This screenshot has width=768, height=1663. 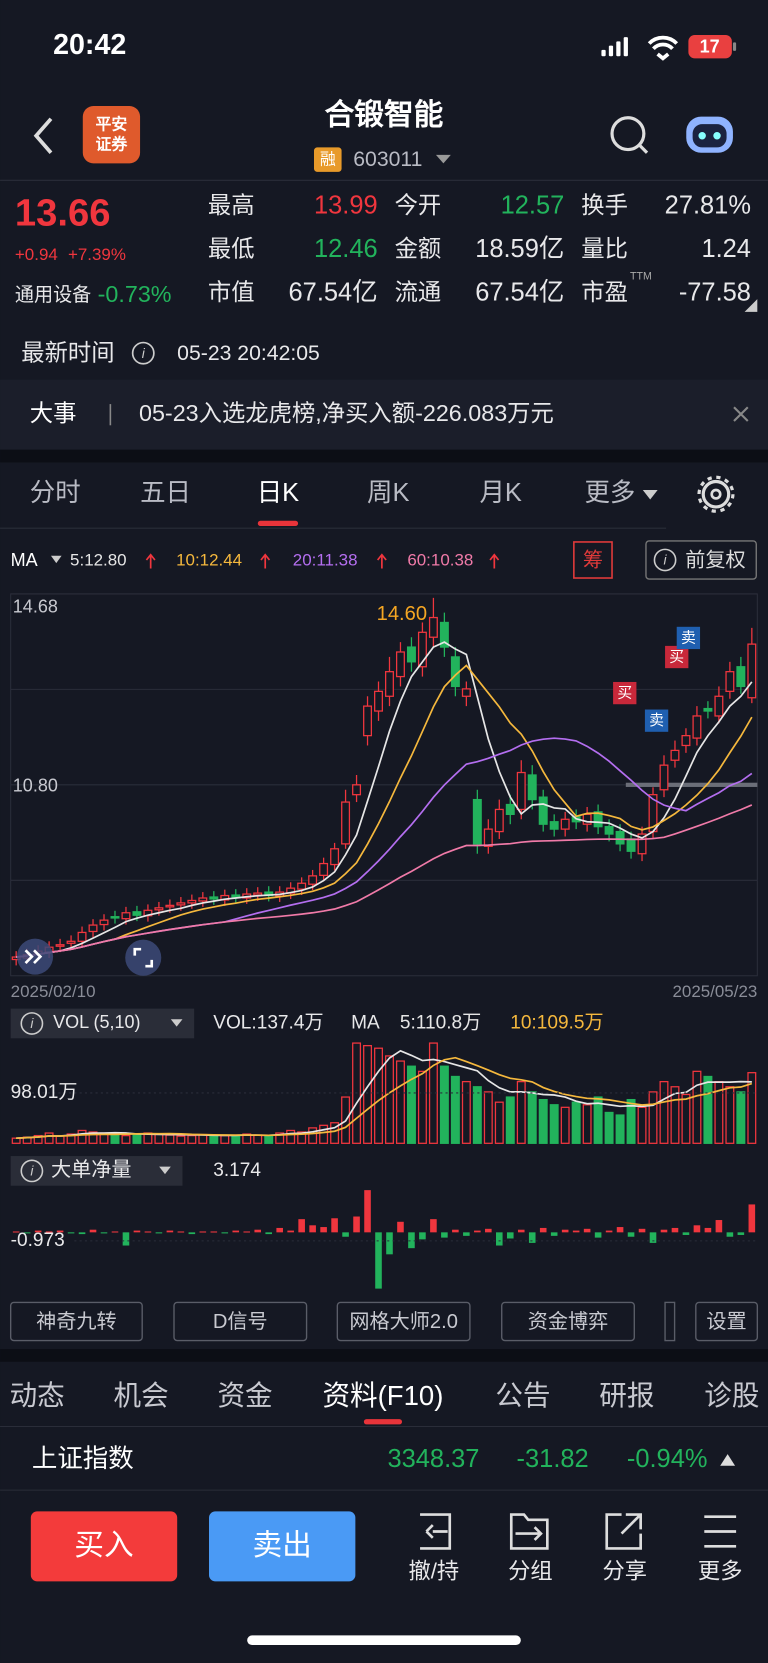 I want to click on close-button, so click(x=741, y=414).